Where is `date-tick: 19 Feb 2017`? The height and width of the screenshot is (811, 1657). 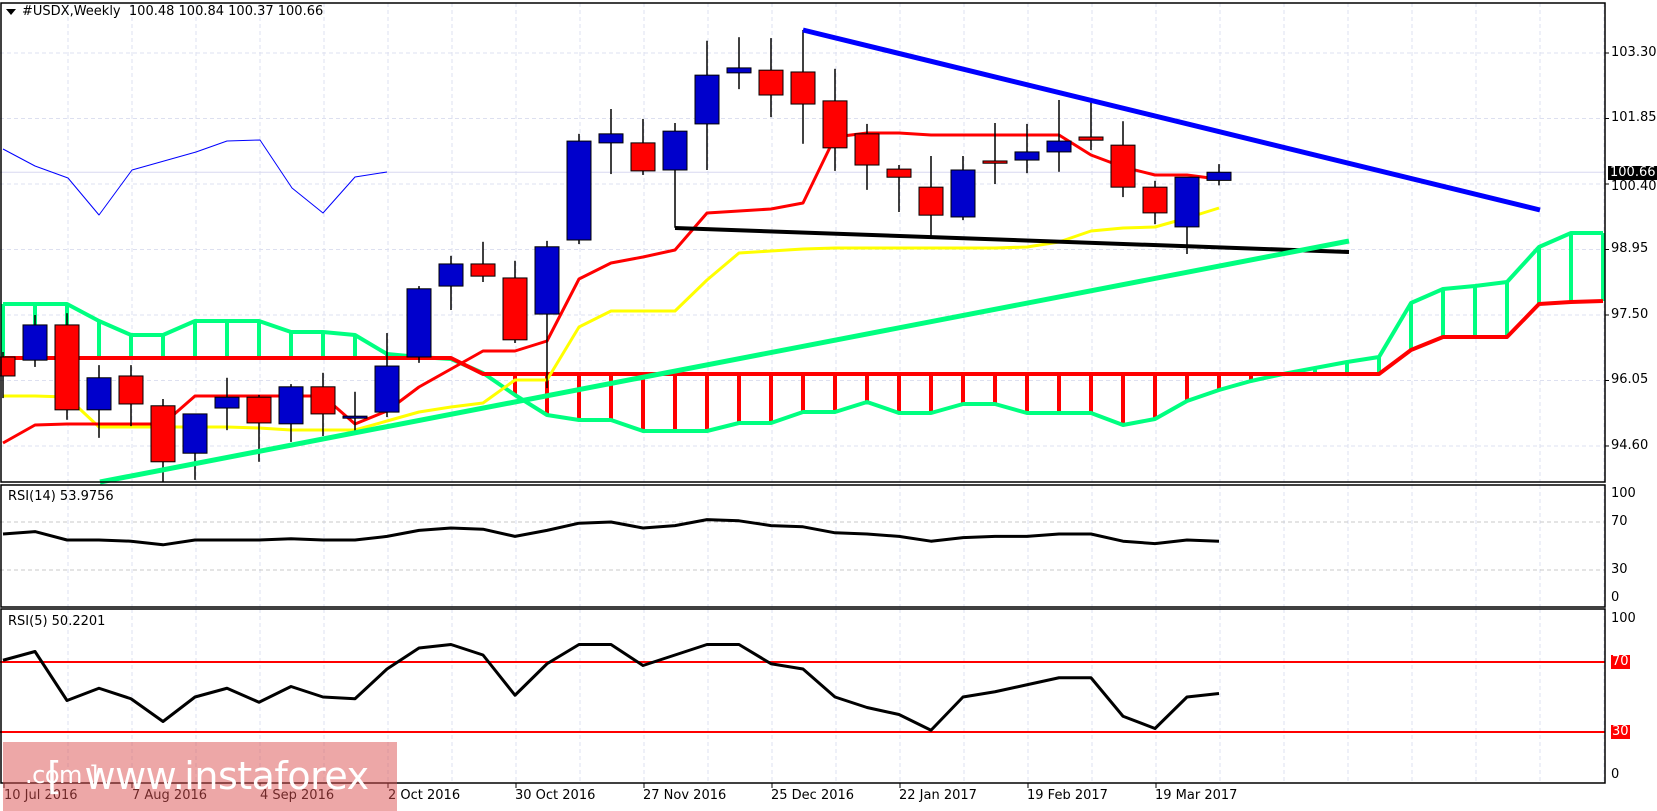
date-tick: 19 Feb 2017 is located at coordinates (1067, 795).